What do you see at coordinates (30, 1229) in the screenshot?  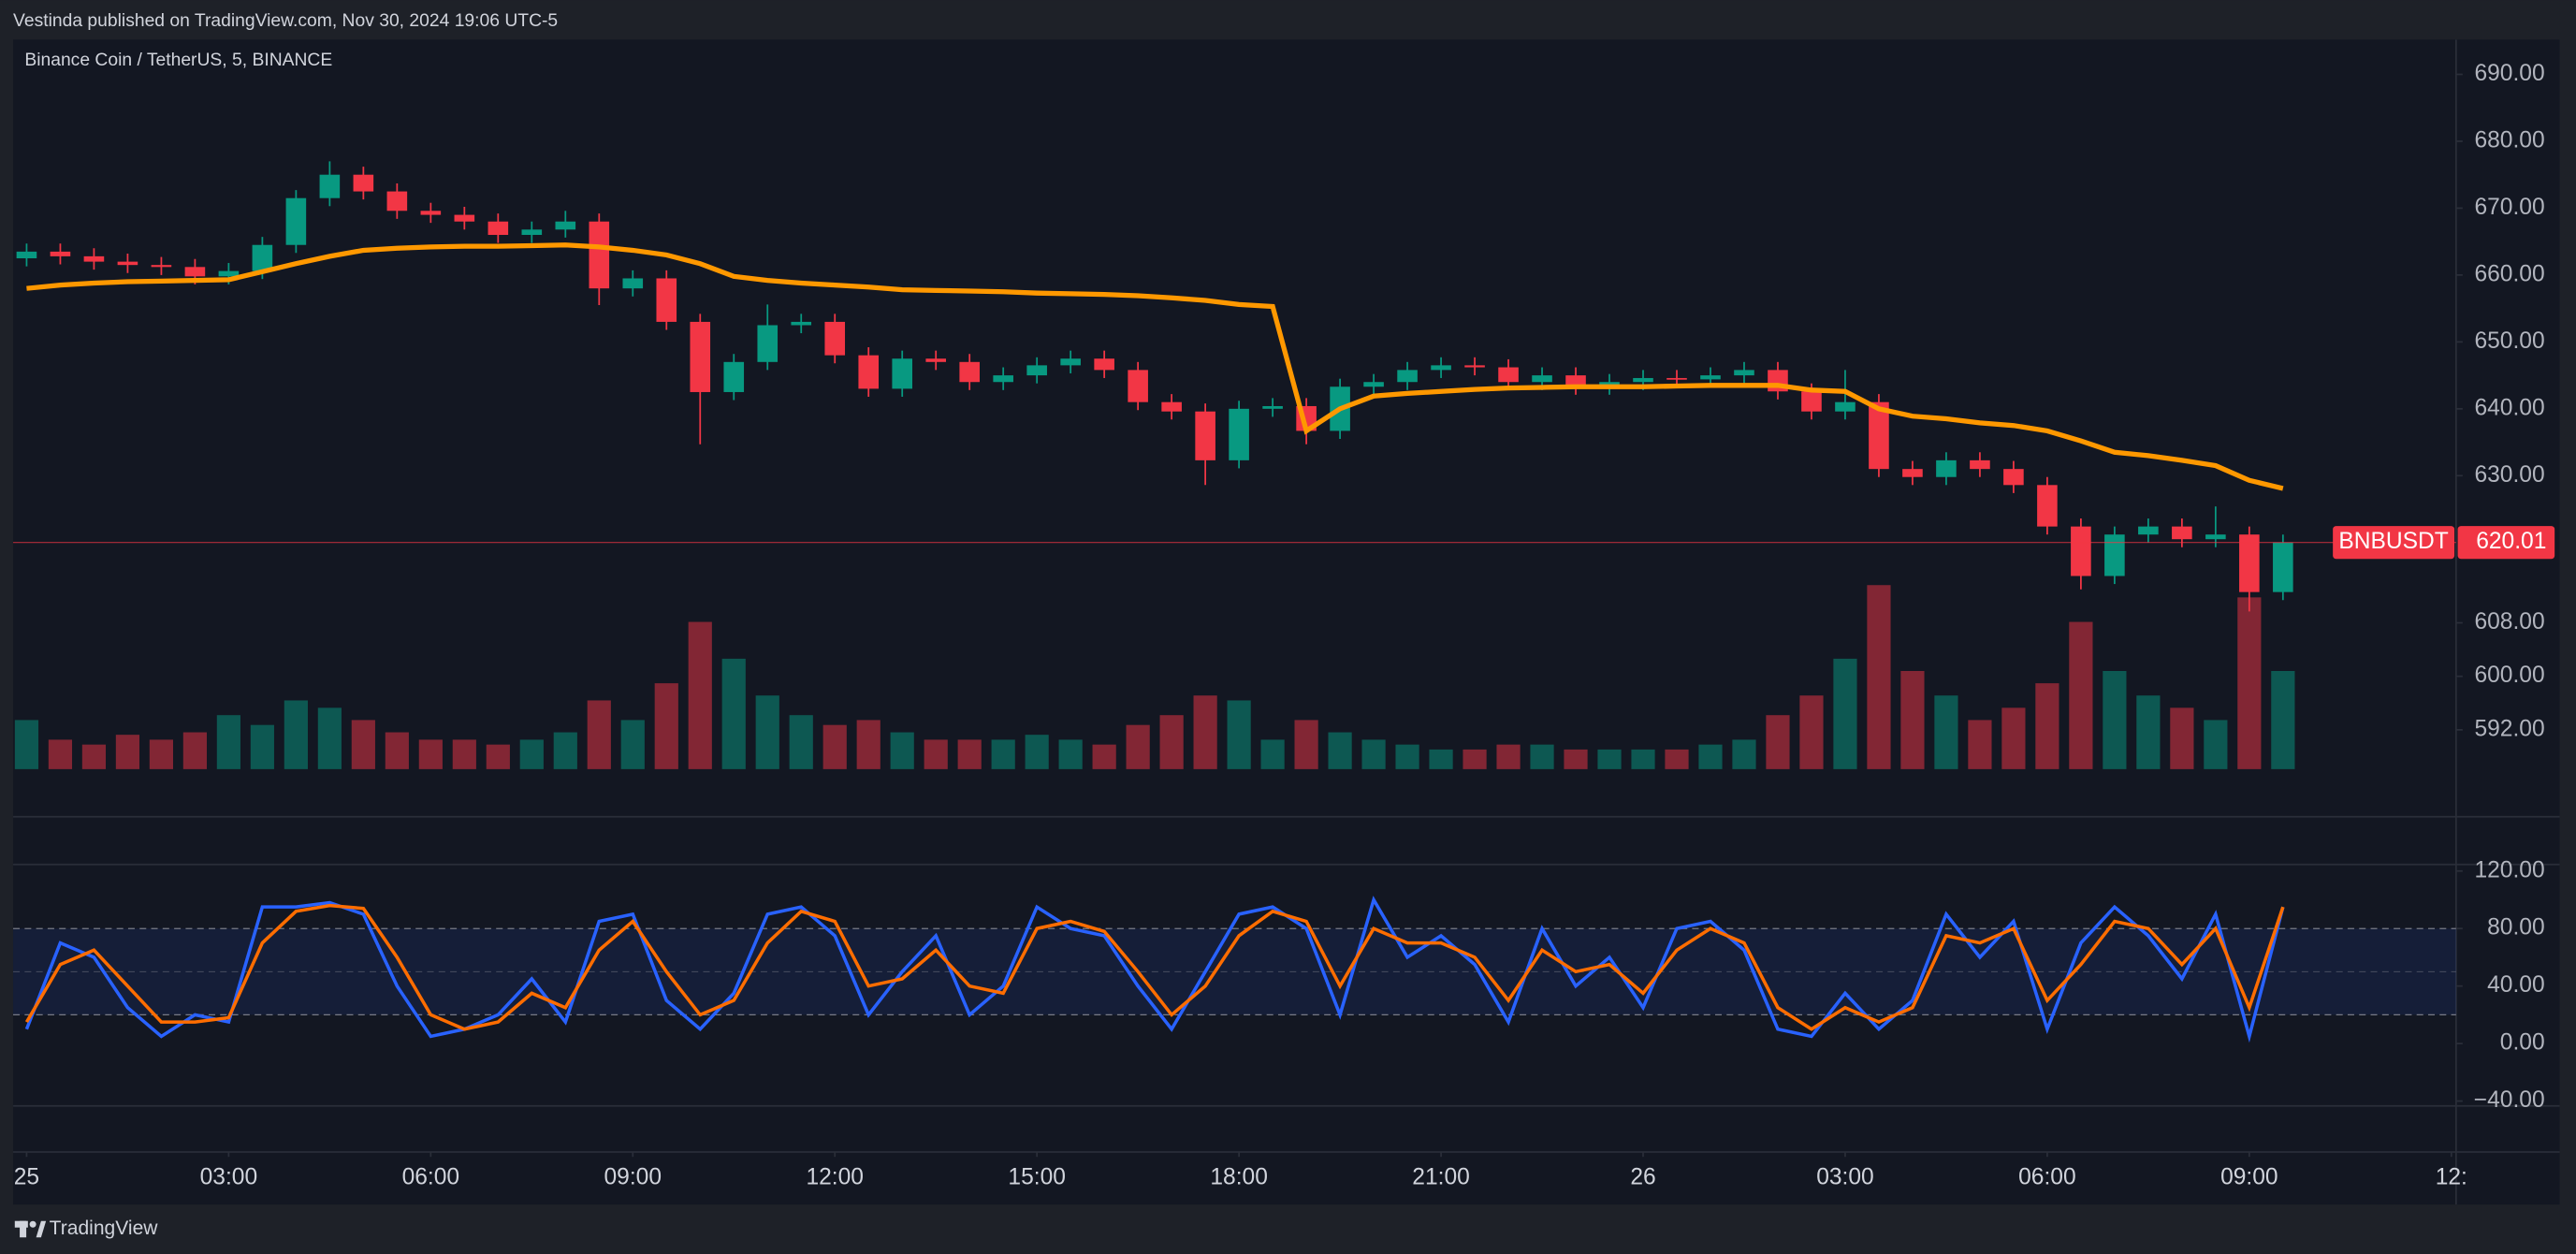 I see `brand-logo` at bounding box center [30, 1229].